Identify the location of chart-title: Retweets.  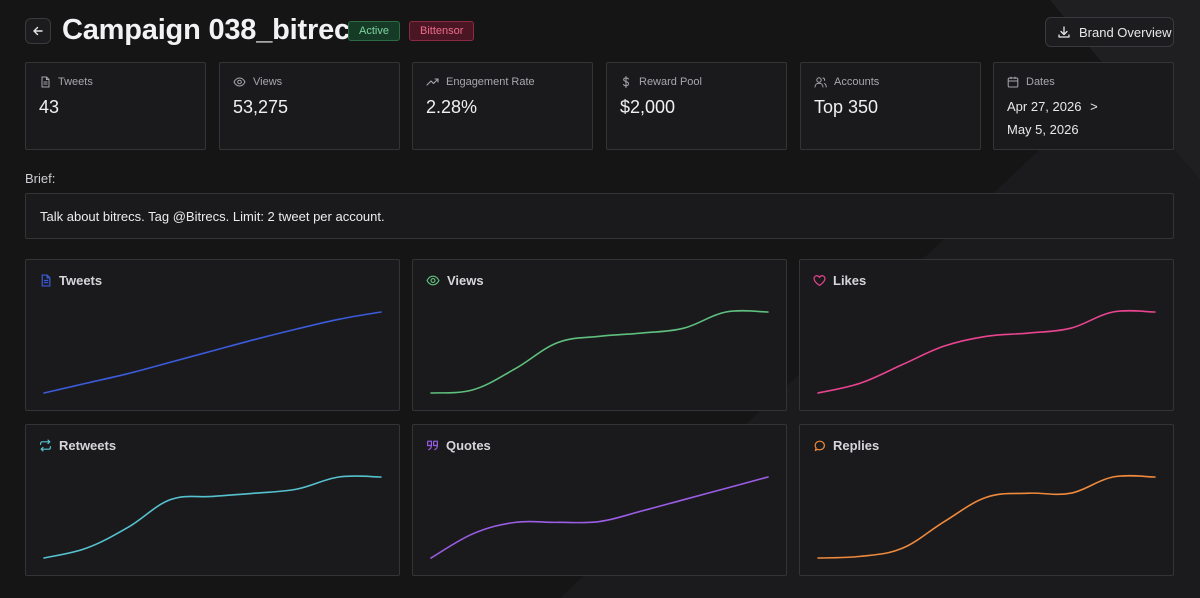
(88, 445).